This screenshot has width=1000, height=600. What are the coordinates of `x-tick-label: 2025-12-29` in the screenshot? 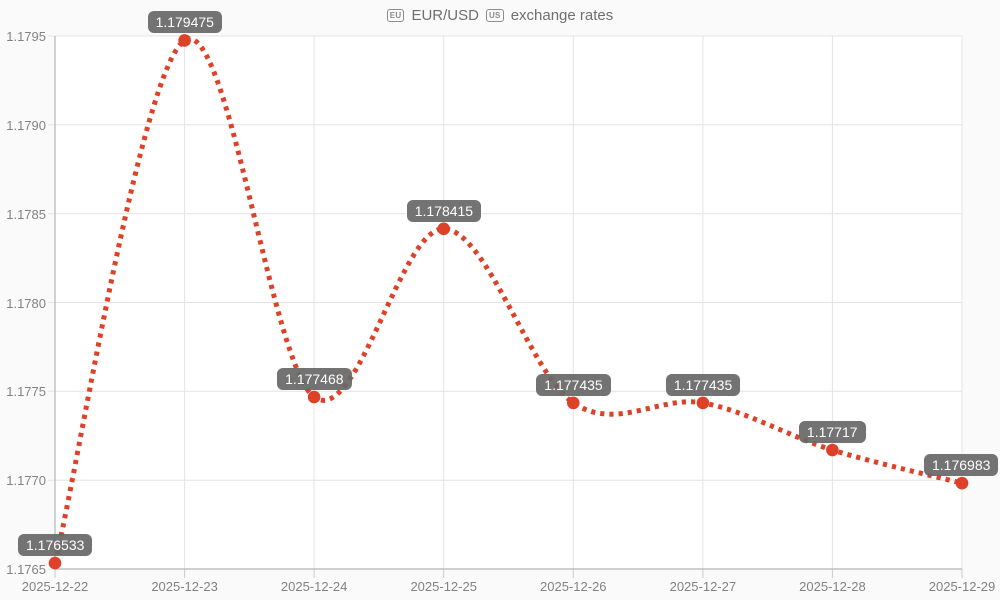 It's located at (962, 586).